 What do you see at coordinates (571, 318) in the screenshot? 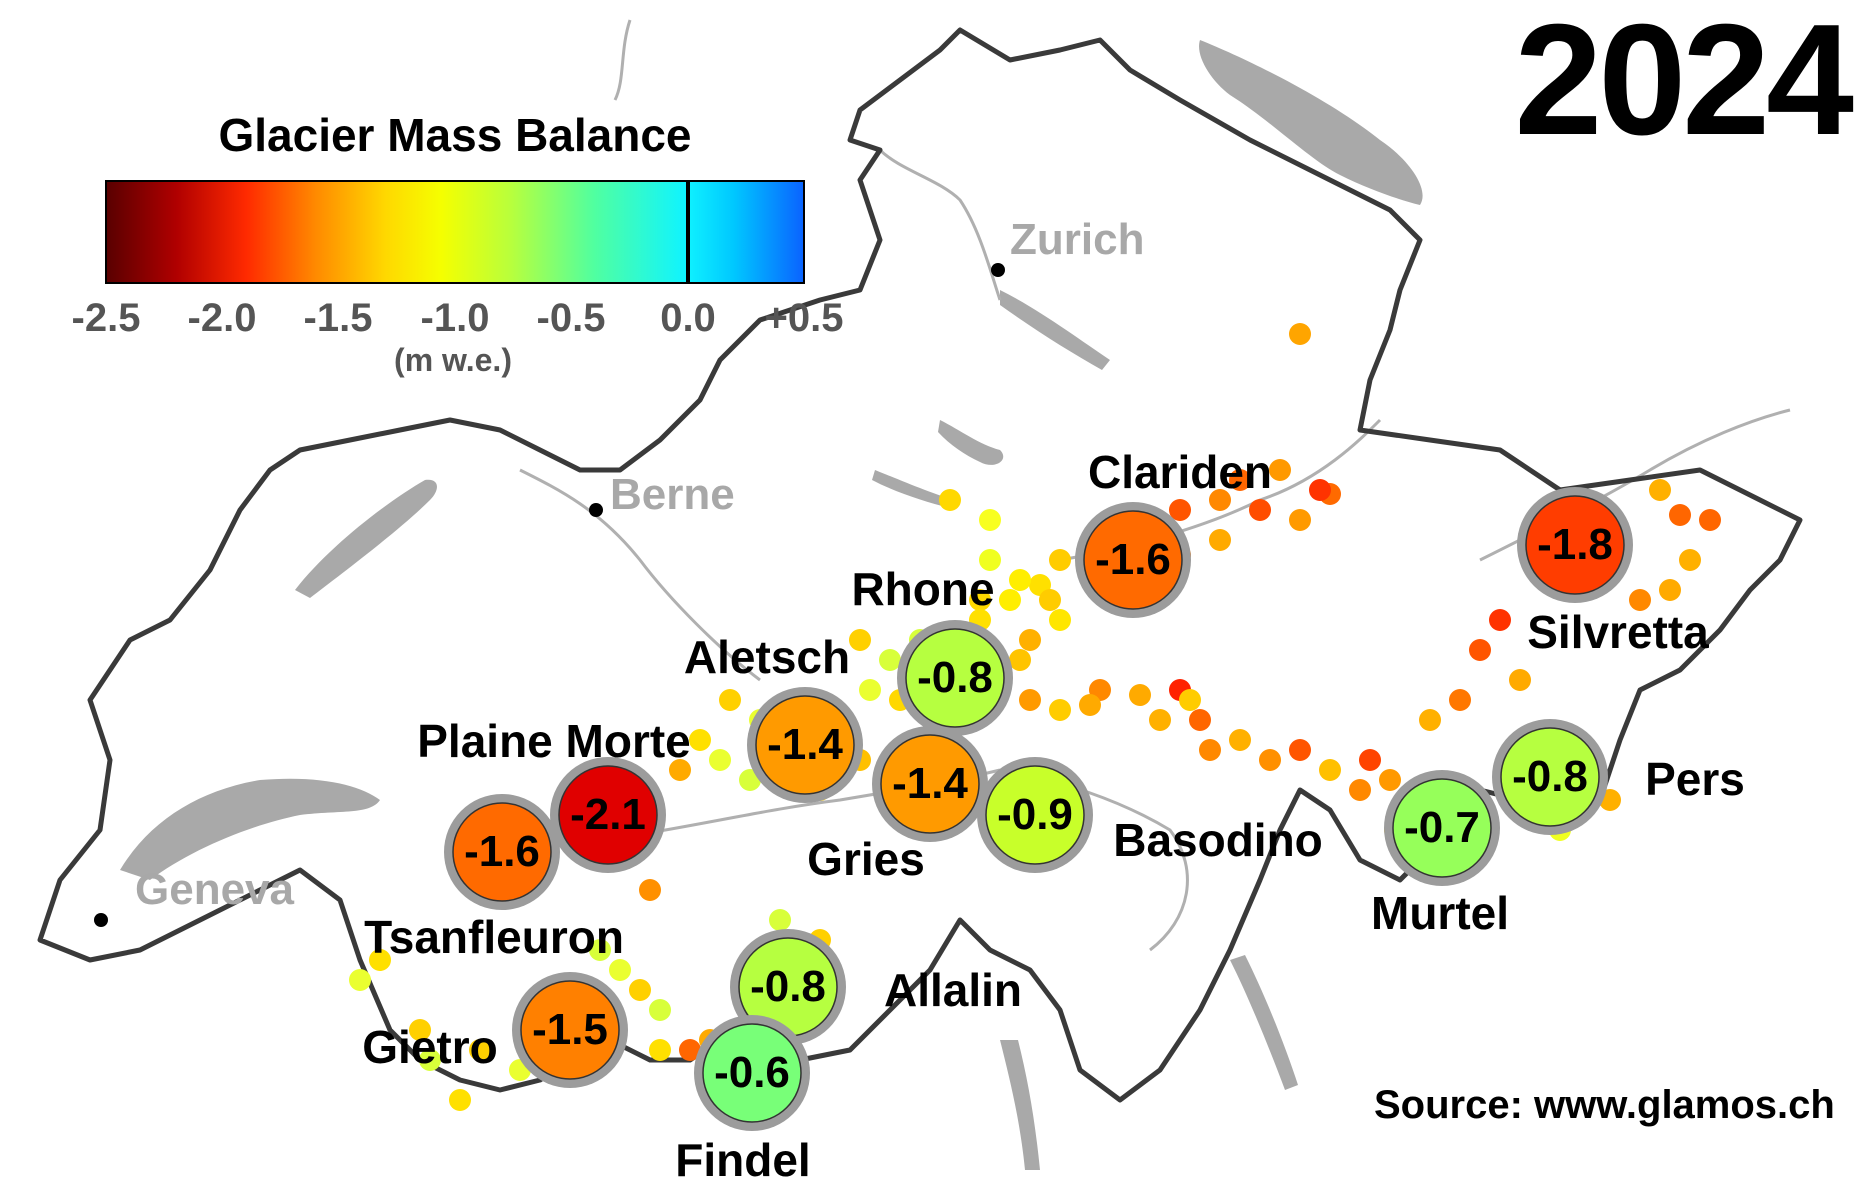
I see `legend-tick: -0.5` at bounding box center [571, 318].